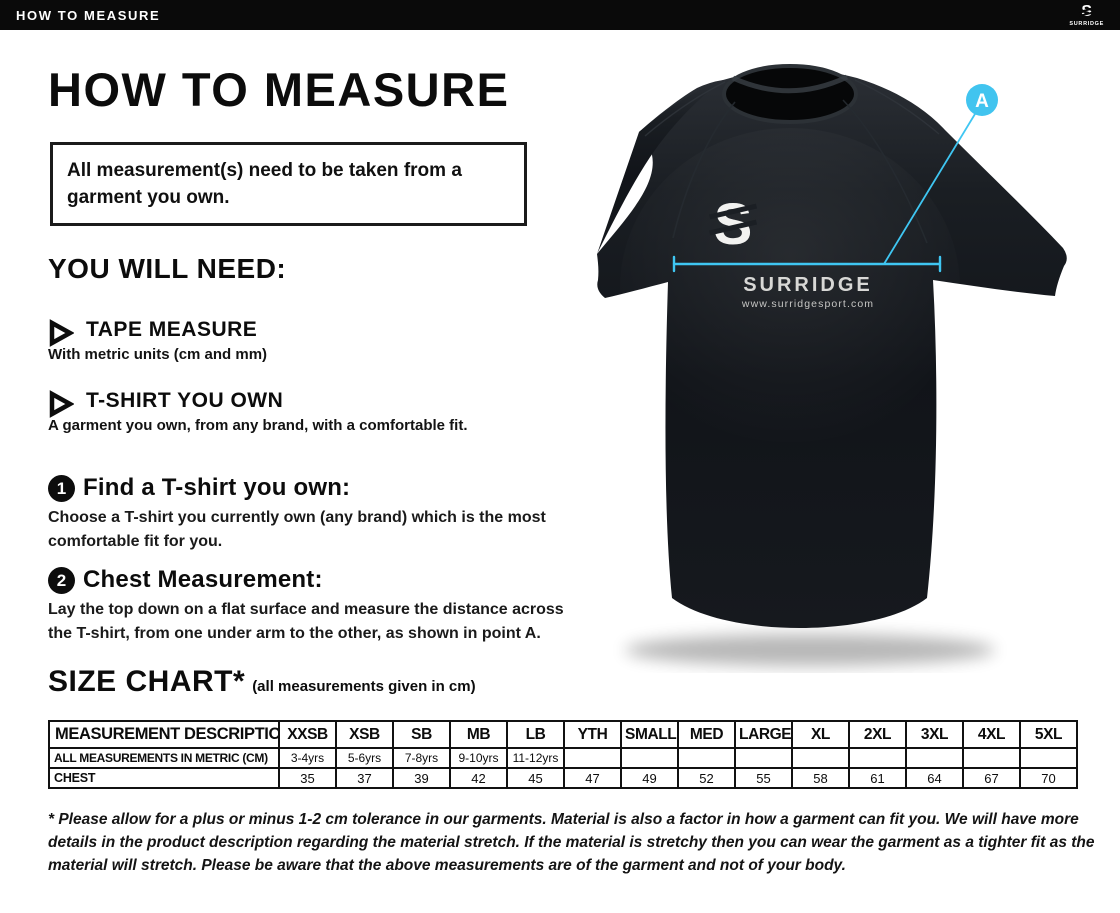 The image size is (1120, 913). Describe the element at coordinates (934, 778) in the screenshot. I see `table-cell: 64` at that location.